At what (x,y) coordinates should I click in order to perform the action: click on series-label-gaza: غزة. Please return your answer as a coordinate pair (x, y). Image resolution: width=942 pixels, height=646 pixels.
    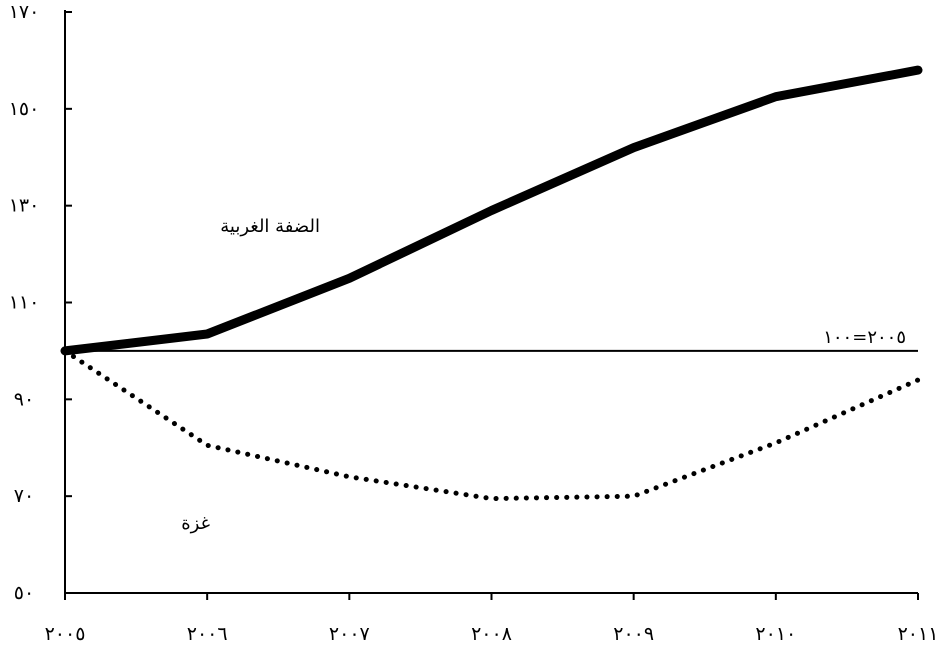
    Looking at the image, I should click on (195, 523).